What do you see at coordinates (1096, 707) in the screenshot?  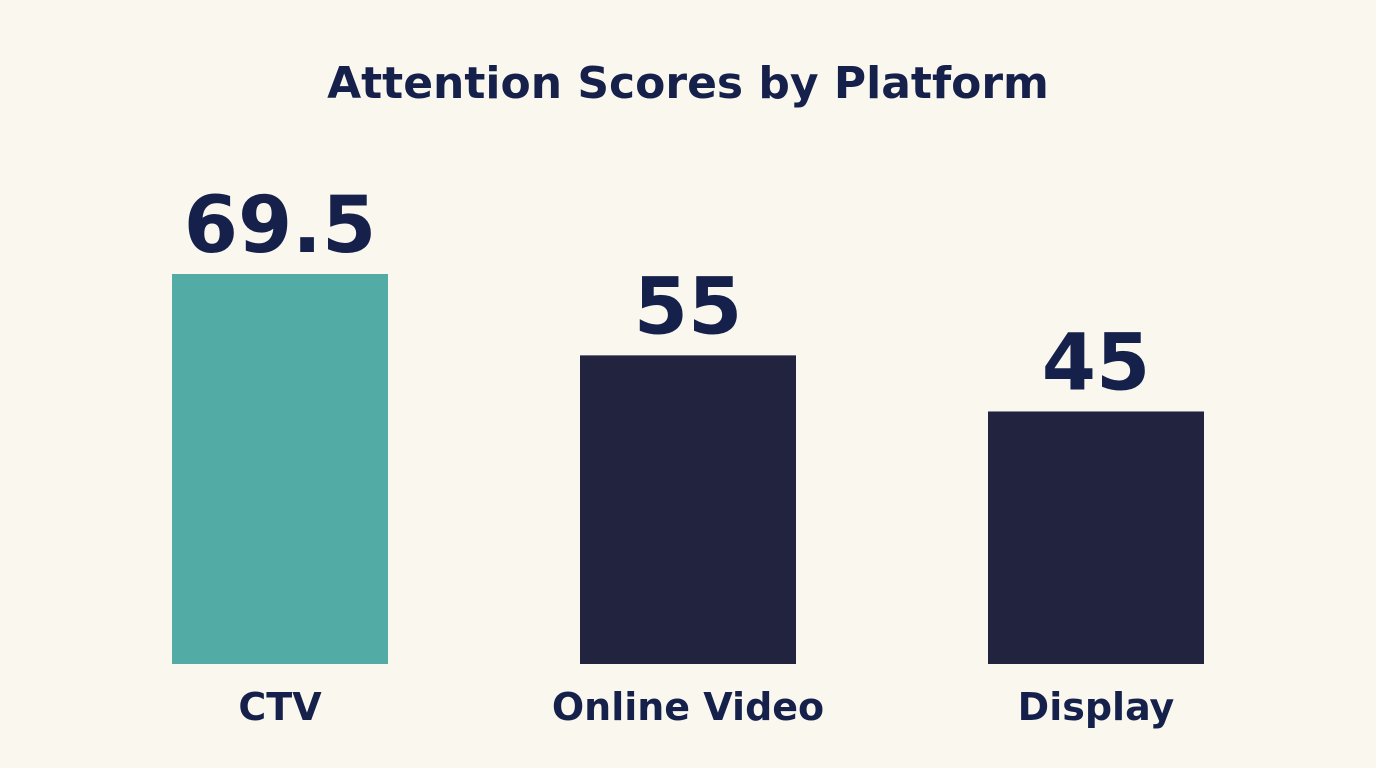 I see `category-label-display: Display` at bounding box center [1096, 707].